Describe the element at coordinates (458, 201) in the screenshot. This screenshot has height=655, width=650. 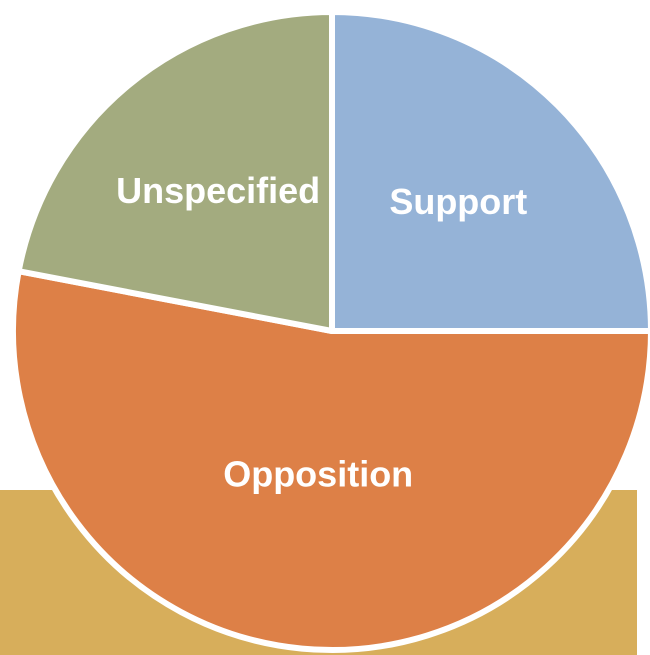
I see `slice-label: Support` at that location.